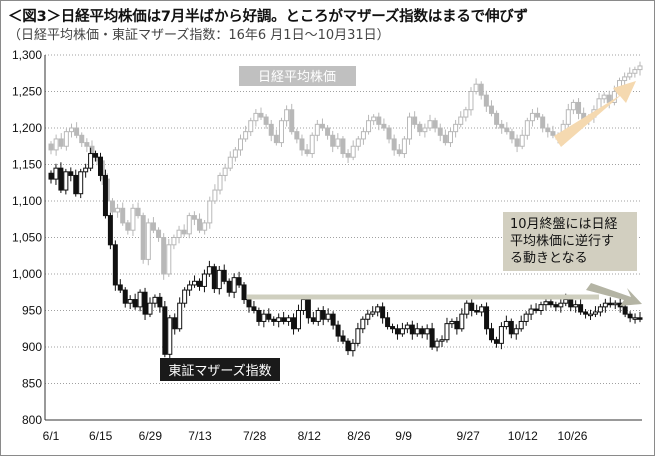 Image resolution: width=655 pixels, height=456 pixels. I want to click on note-line: る動きとなる, so click(549, 258).